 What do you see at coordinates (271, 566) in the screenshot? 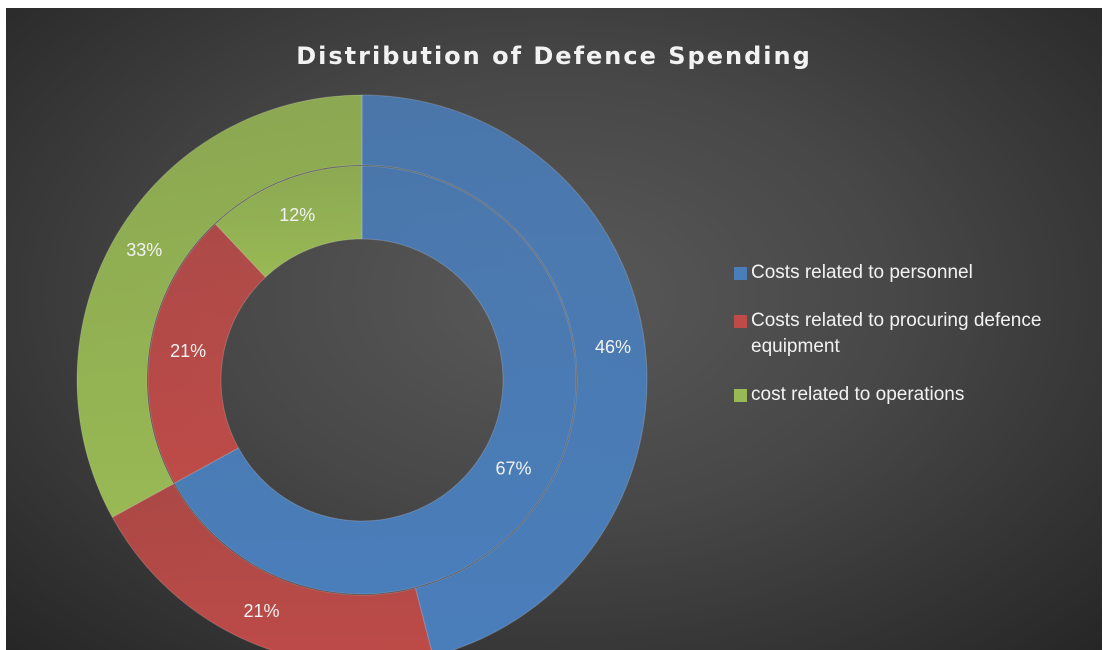
I see `outer-ring-slice-procurement` at bounding box center [271, 566].